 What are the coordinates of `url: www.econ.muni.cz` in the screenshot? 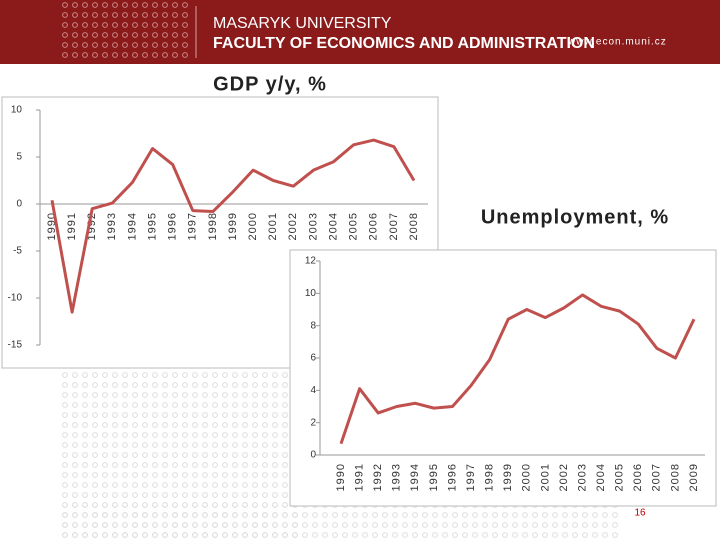 It's located at (617, 42).